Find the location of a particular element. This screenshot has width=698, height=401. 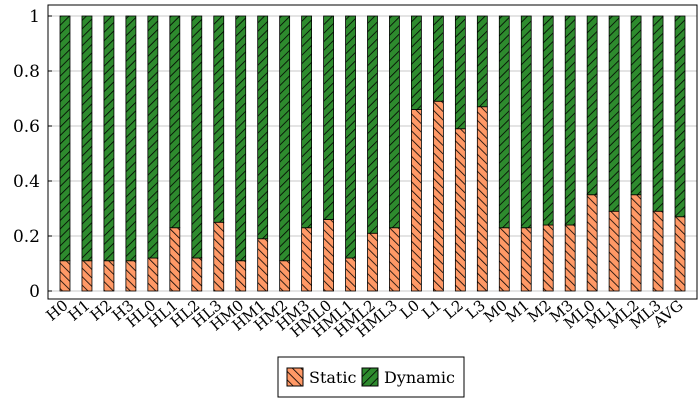

legend: Static Dynamic is located at coordinates (371, 377).